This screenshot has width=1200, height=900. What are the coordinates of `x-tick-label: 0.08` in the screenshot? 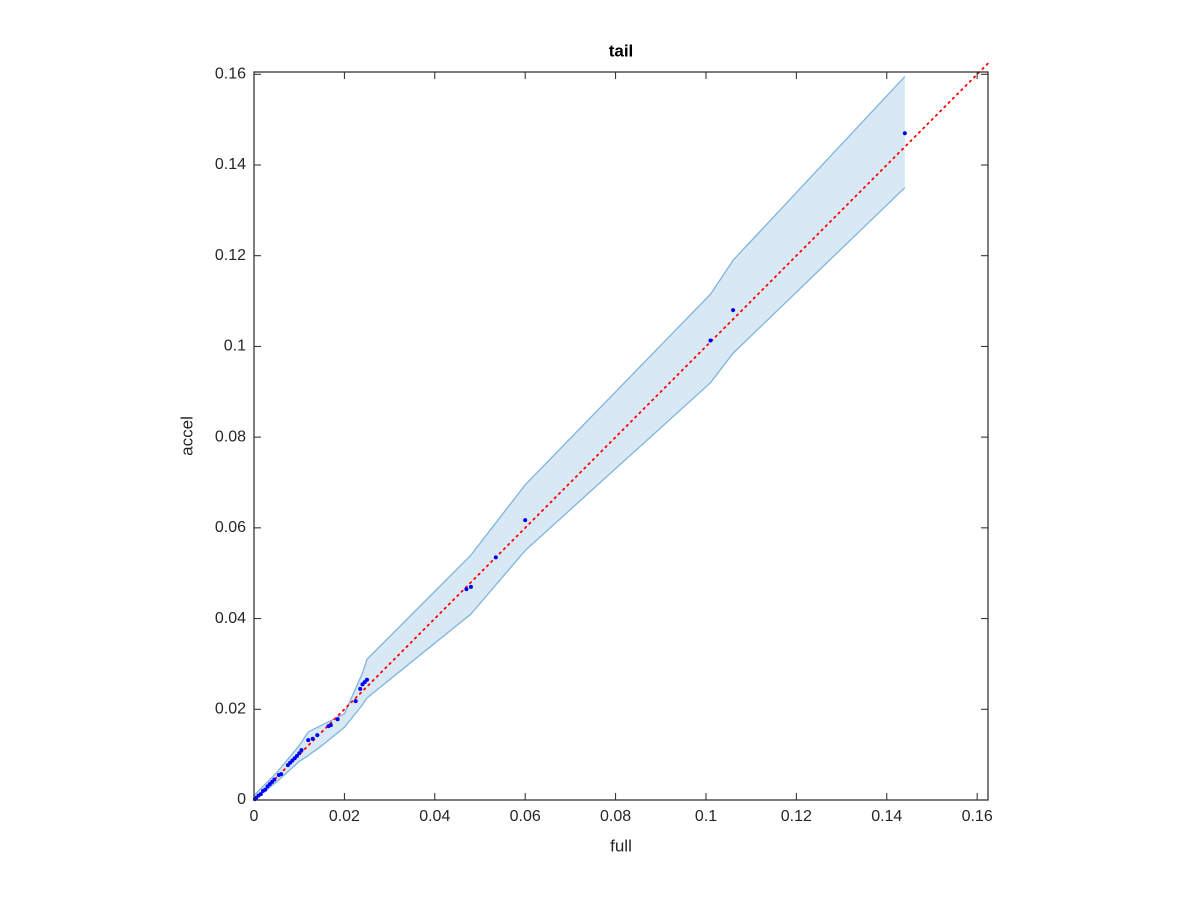 It's located at (615, 816).